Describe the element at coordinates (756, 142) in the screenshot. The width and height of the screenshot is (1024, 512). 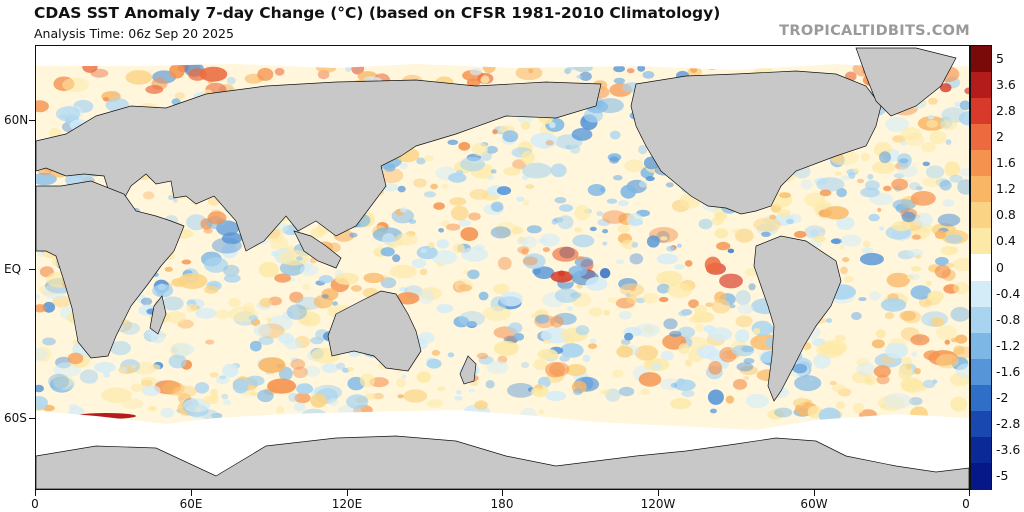
I see `land-north-america` at that location.